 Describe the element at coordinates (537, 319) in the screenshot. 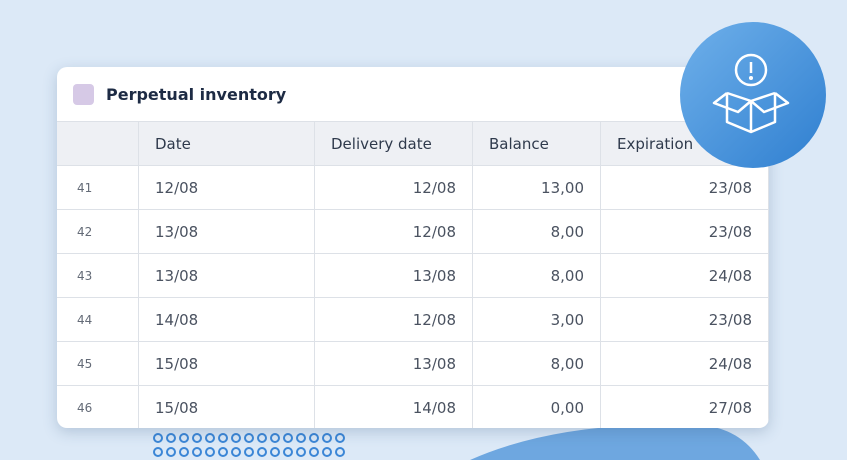

I see `table-cell: 3,00` at that location.